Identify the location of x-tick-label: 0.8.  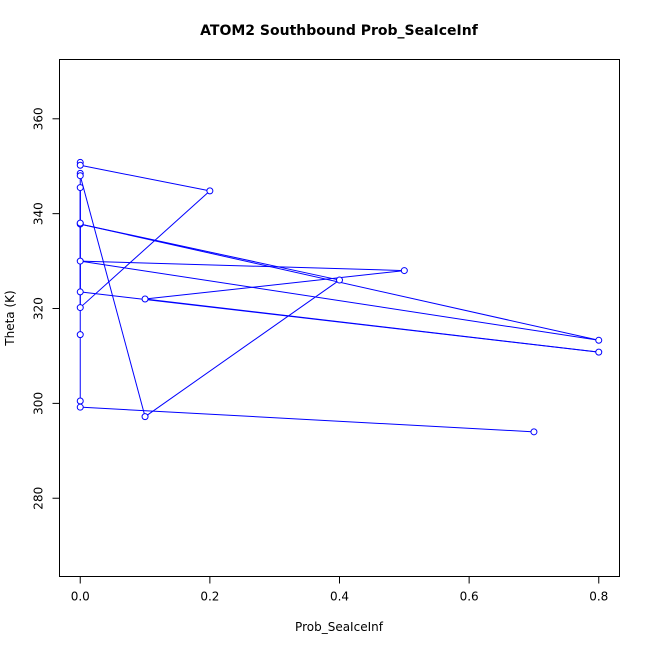
(598, 597).